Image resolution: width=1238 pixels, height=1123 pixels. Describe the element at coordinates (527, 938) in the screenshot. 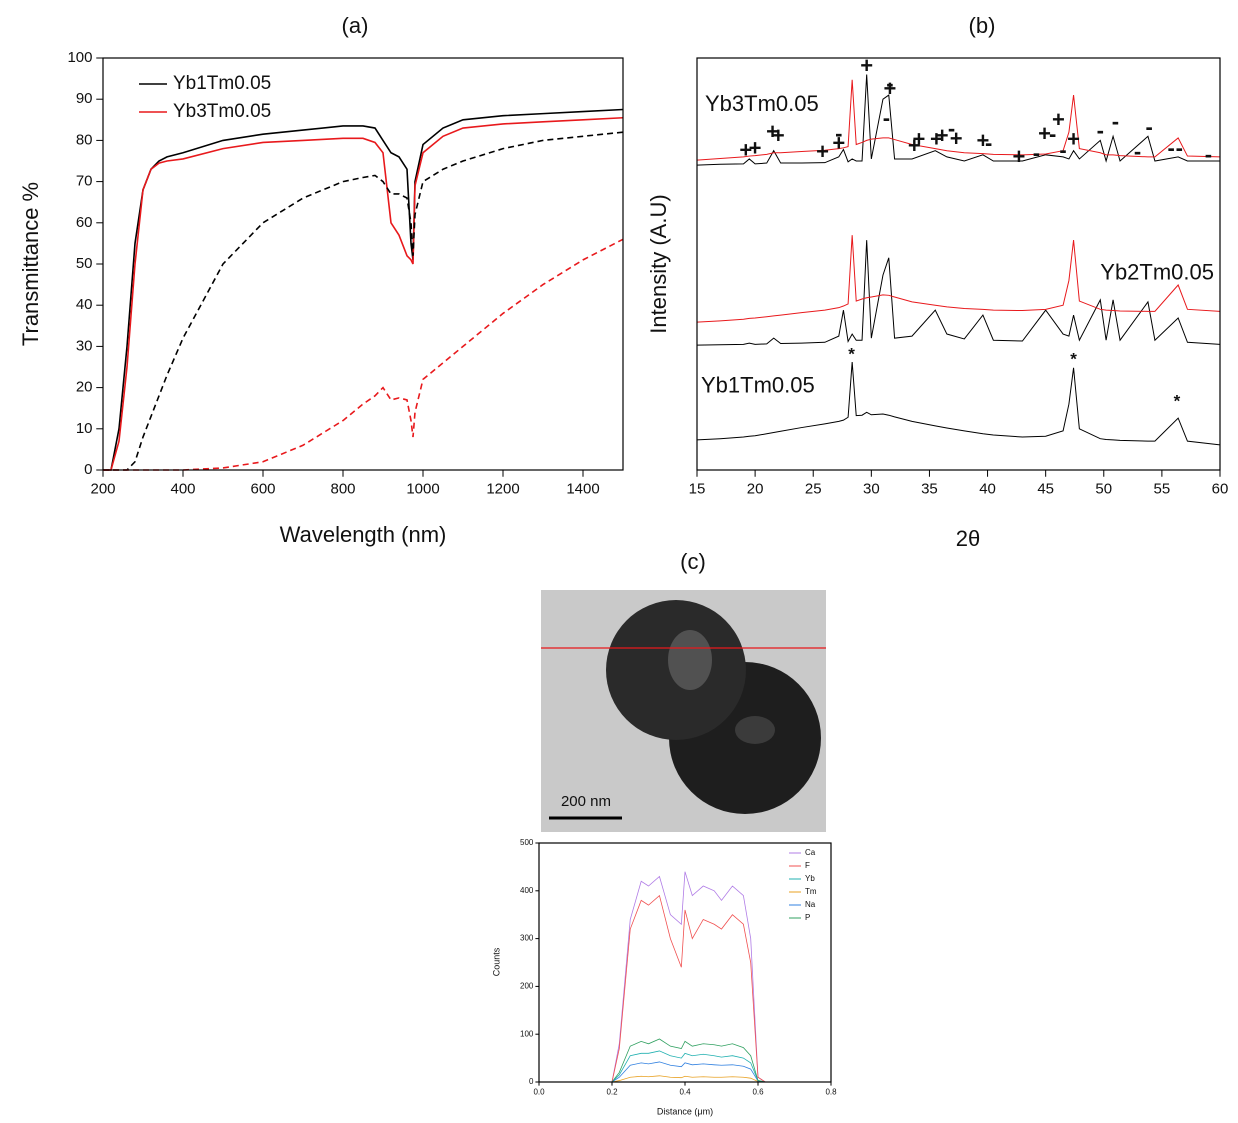

I see `y-tick-label: 300` at that location.